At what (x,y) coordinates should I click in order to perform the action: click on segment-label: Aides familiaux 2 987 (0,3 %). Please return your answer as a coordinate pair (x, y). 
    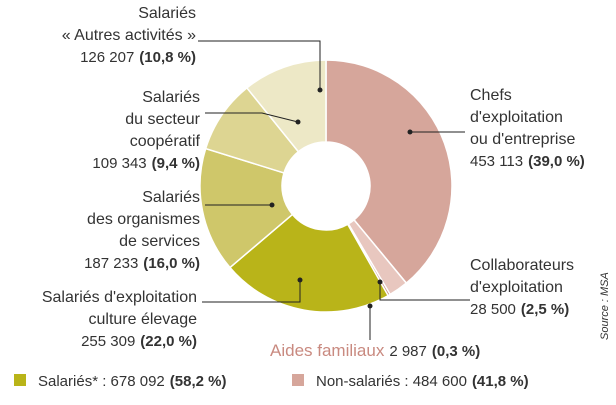
    Looking at the image, I should click on (375, 350).